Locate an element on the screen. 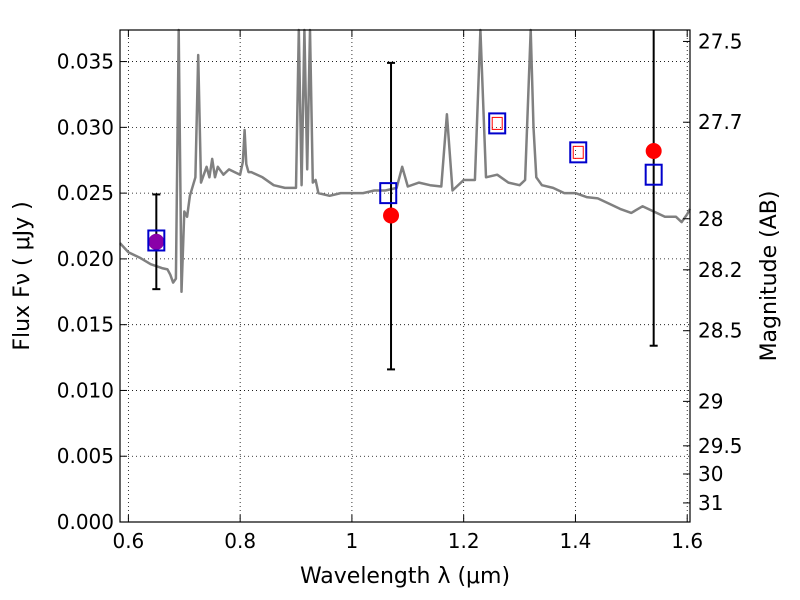 The image size is (800, 600). y2-tick-label: 28.2 is located at coordinates (720, 270).